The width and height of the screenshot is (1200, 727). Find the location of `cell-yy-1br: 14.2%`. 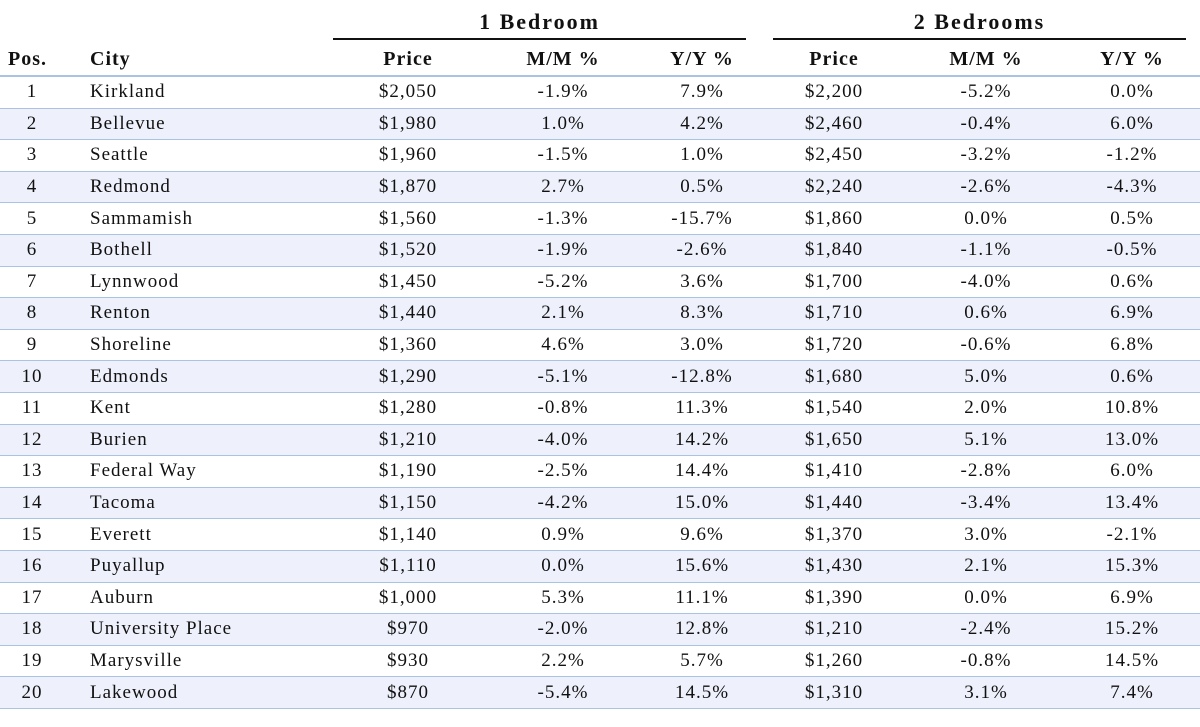

cell-yy-1br: 14.2% is located at coordinates (702, 440).